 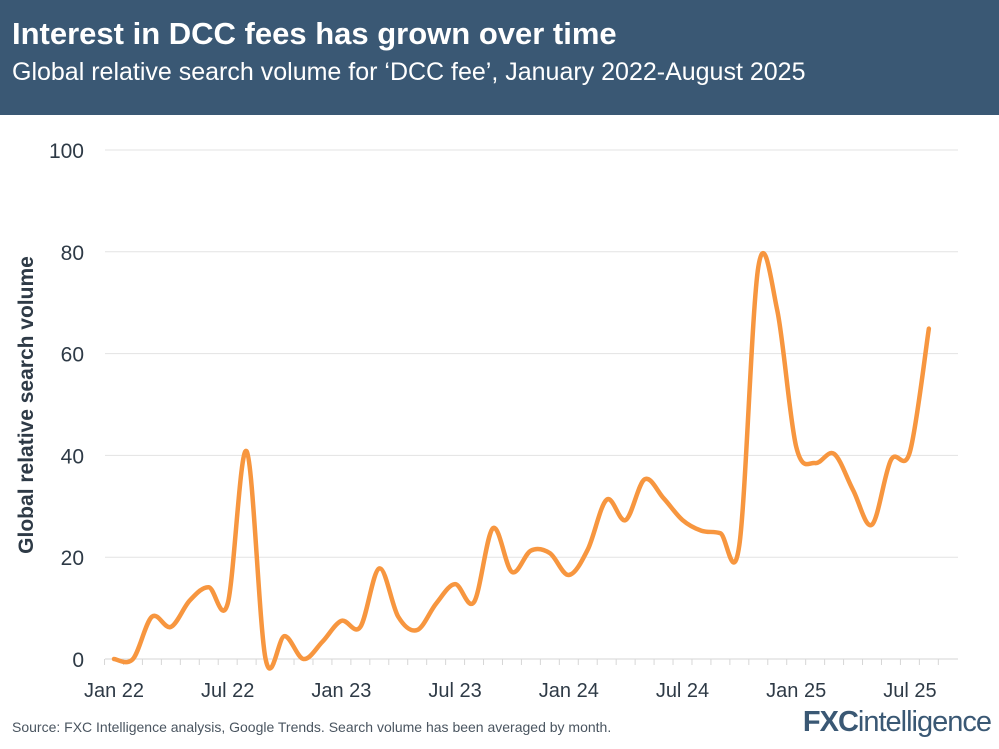 What do you see at coordinates (66, 151) in the screenshot?
I see `y-tick-label: 100` at bounding box center [66, 151].